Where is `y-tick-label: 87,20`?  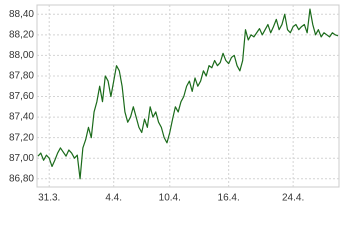
y-tick-label: 87,20 is located at coordinates (21, 137).